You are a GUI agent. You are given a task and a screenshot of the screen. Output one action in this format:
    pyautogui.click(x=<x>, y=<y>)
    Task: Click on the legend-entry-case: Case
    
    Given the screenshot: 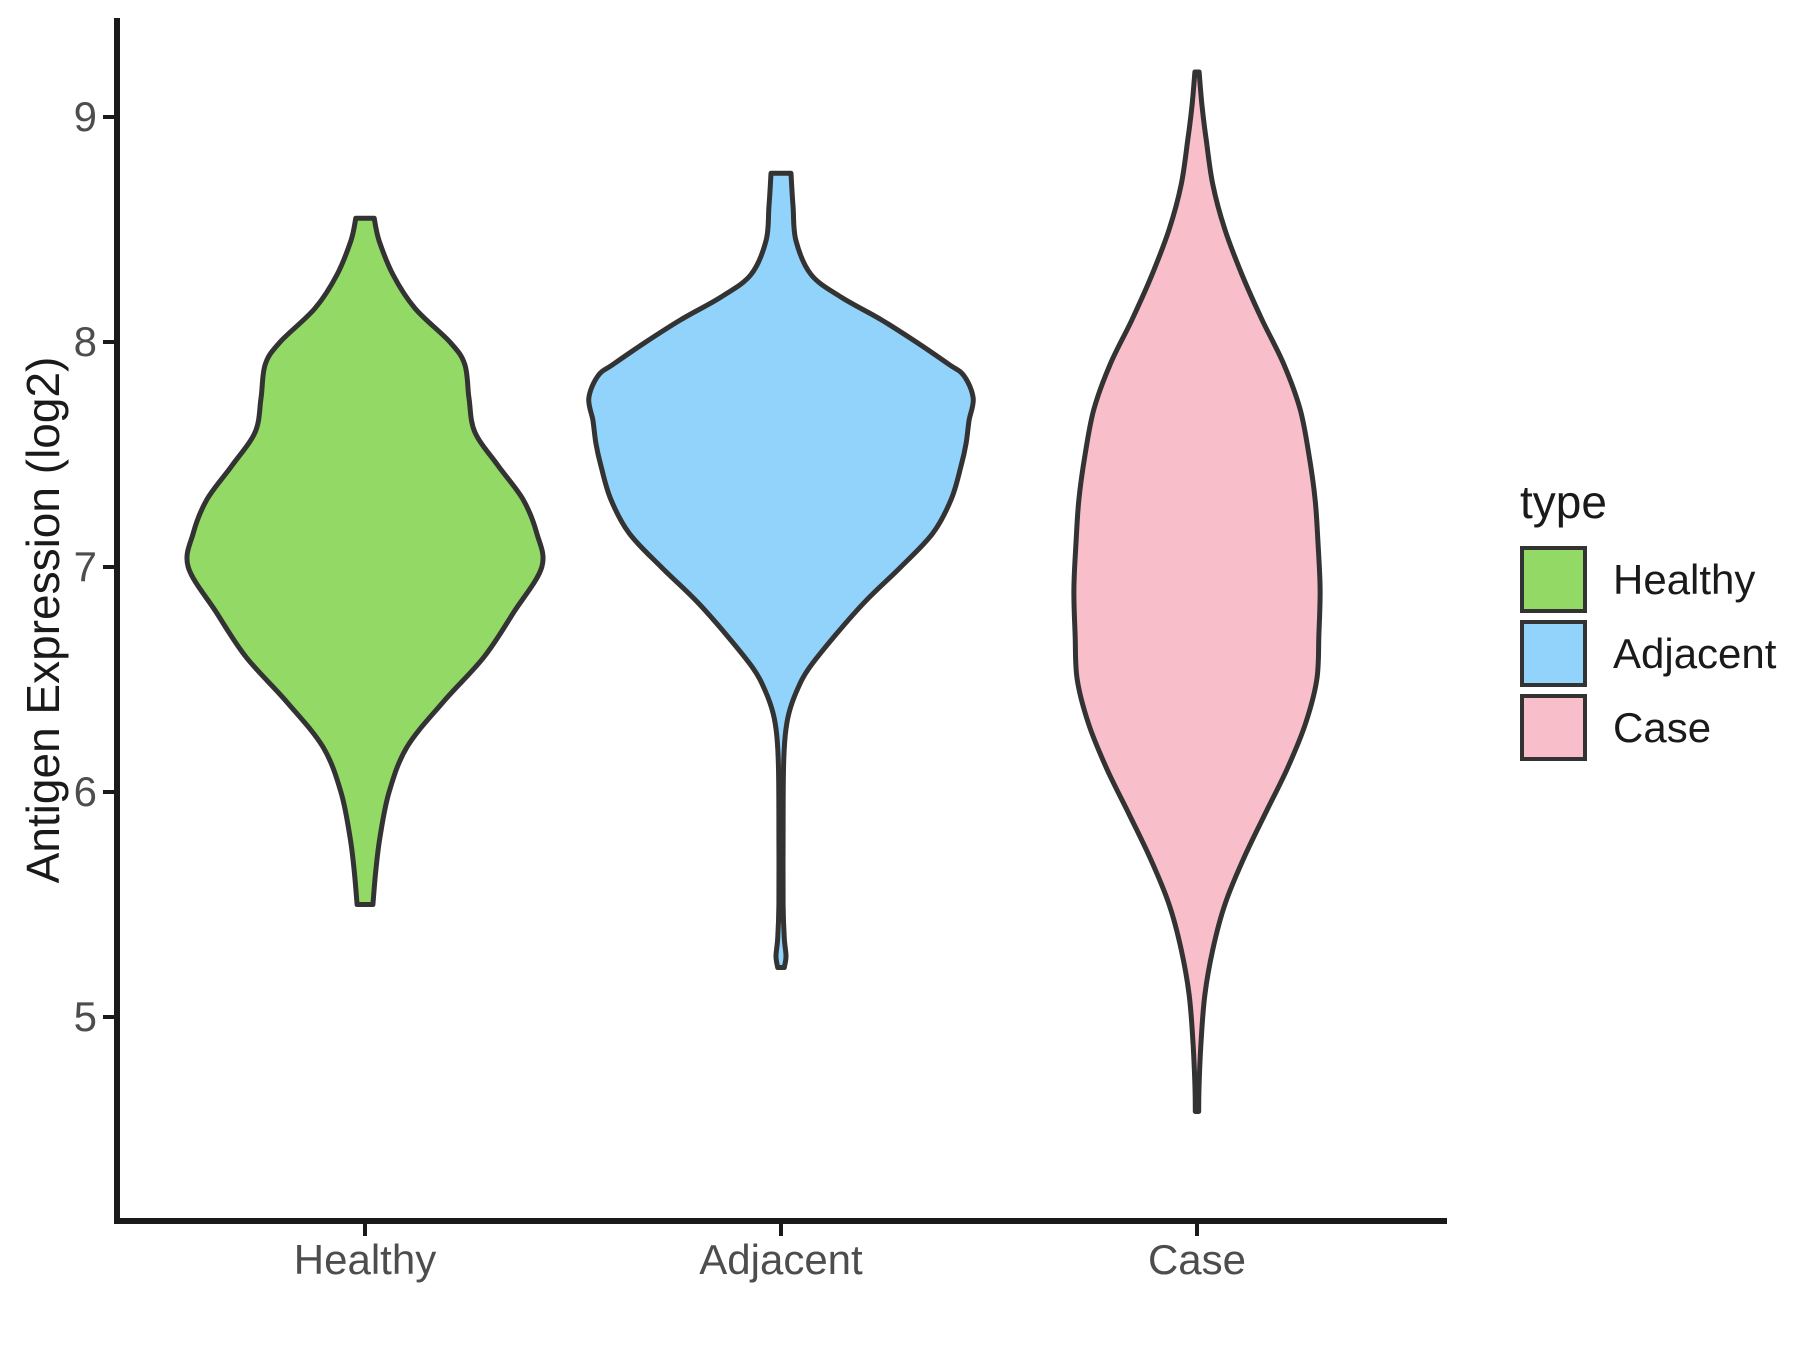 What is the action you would take?
    pyautogui.click(x=1648, y=727)
    